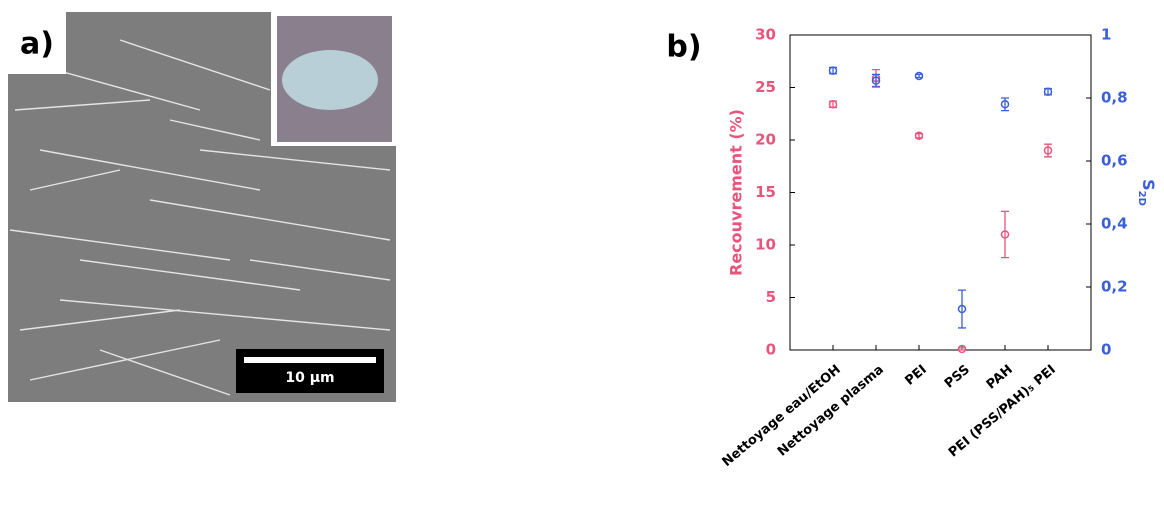 The image size is (1164, 509). What do you see at coordinates (330, 80) in the screenshot?
I see `inset-film` at bounding box center [330, 80].